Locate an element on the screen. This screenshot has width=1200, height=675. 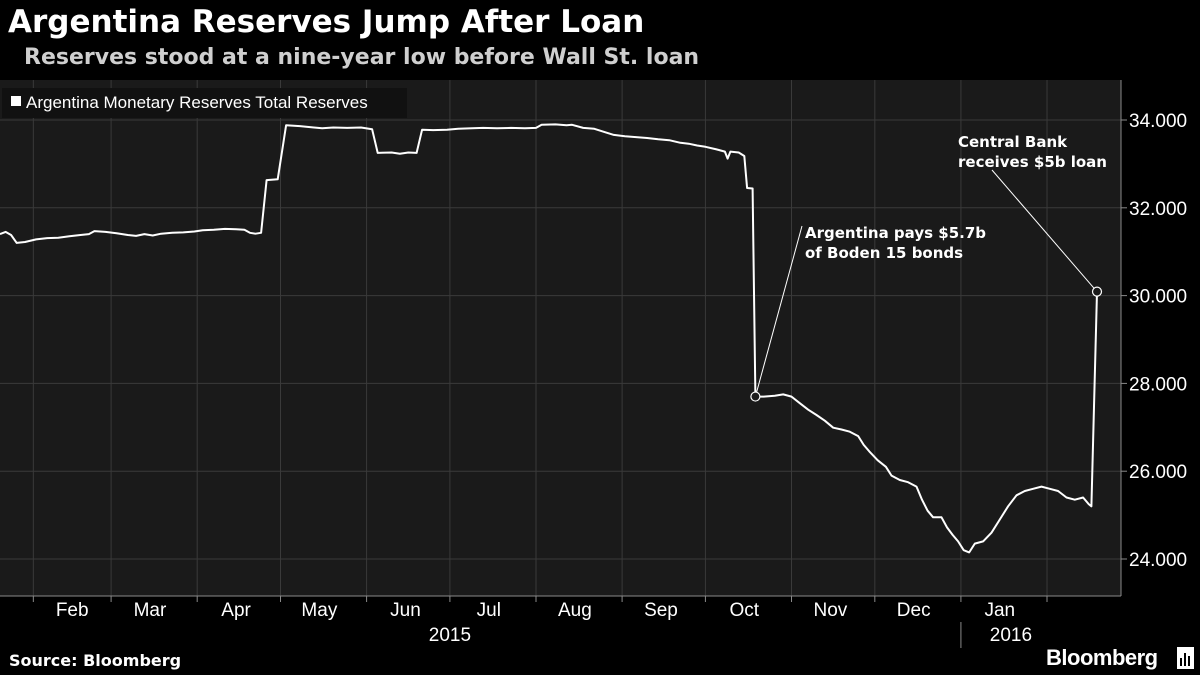
x-tick-label: Jan is located at coordinates (999, 610).